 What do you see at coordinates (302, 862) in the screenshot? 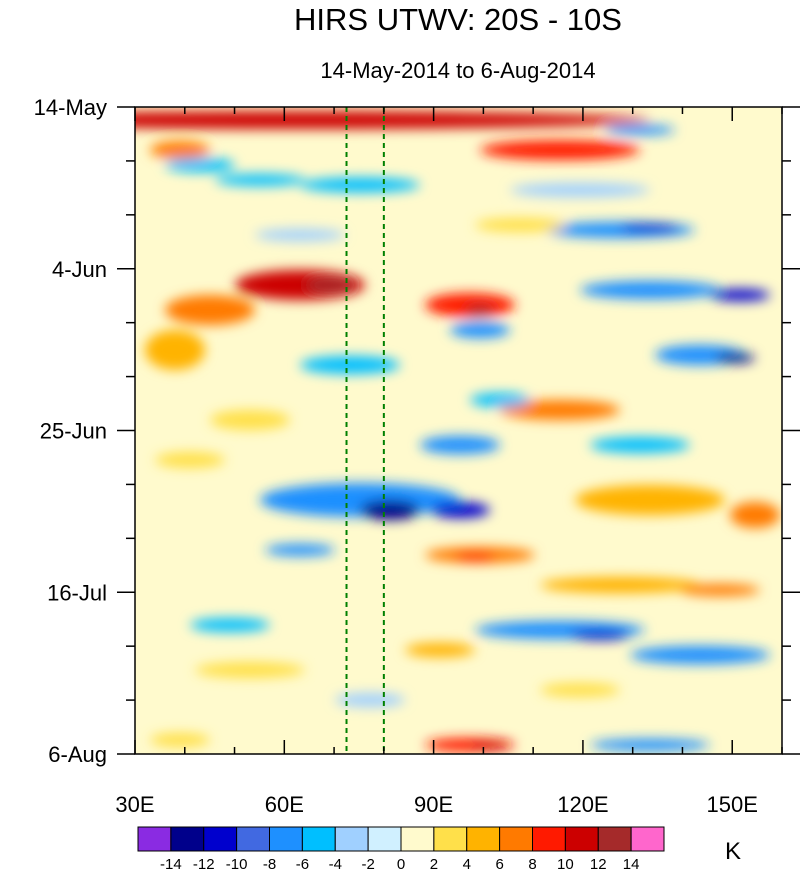
I see `colorbar-label: -6` at bounding box center [302, 862].